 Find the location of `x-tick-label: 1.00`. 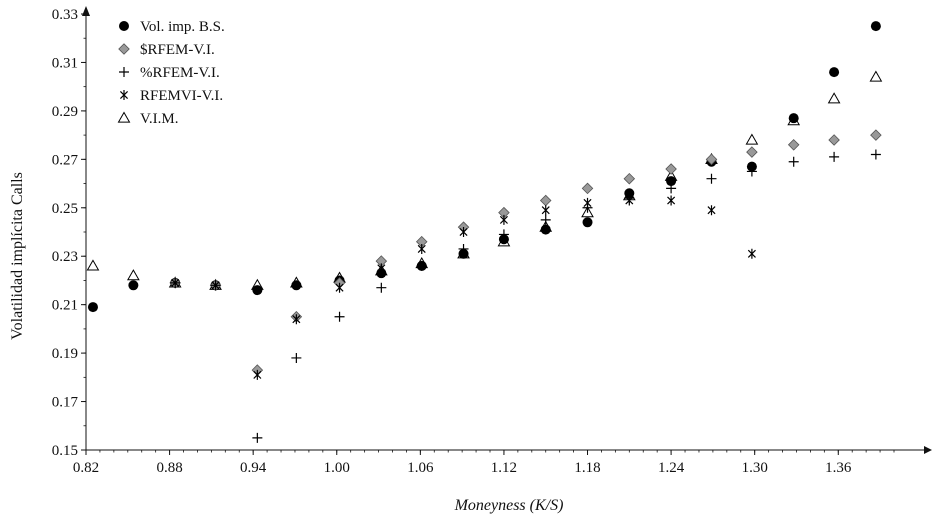

x-tick-label: 1.00 is located at coordinates (337, 468).